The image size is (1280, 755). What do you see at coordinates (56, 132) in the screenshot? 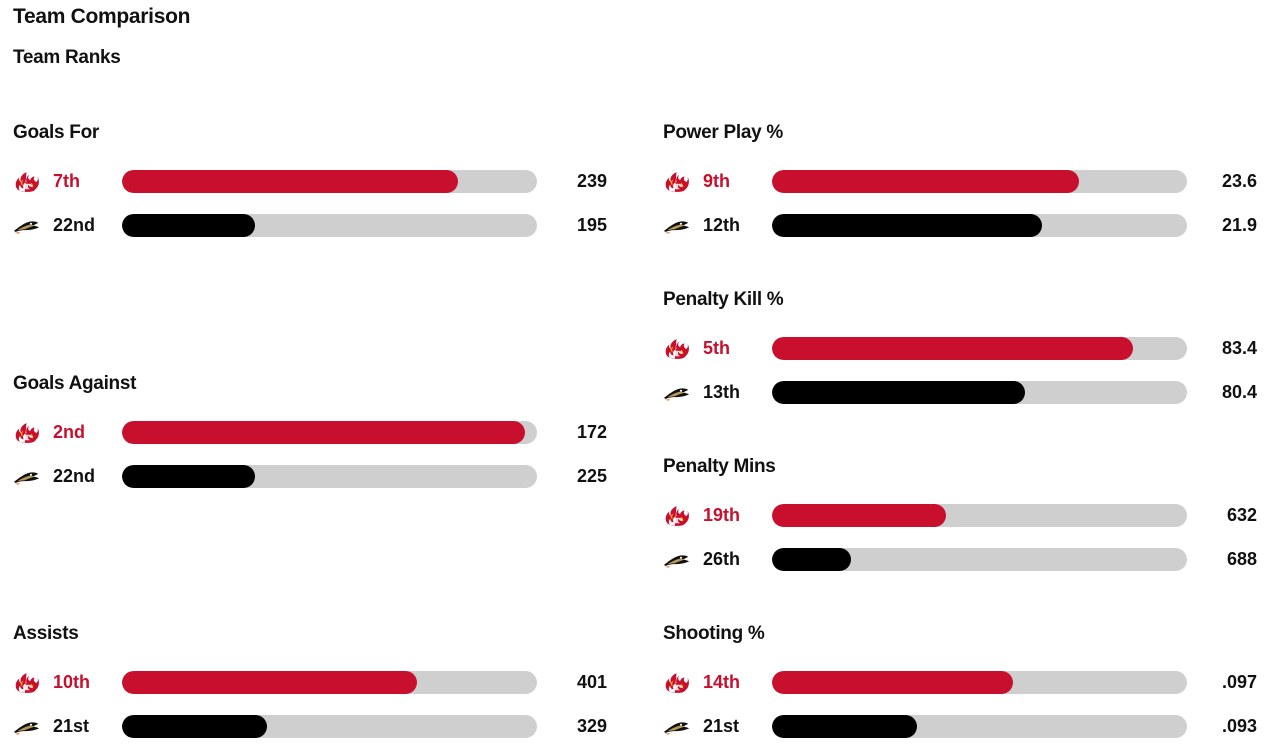
I see `stat-title: Goals For` at bounding box center [56, 132].